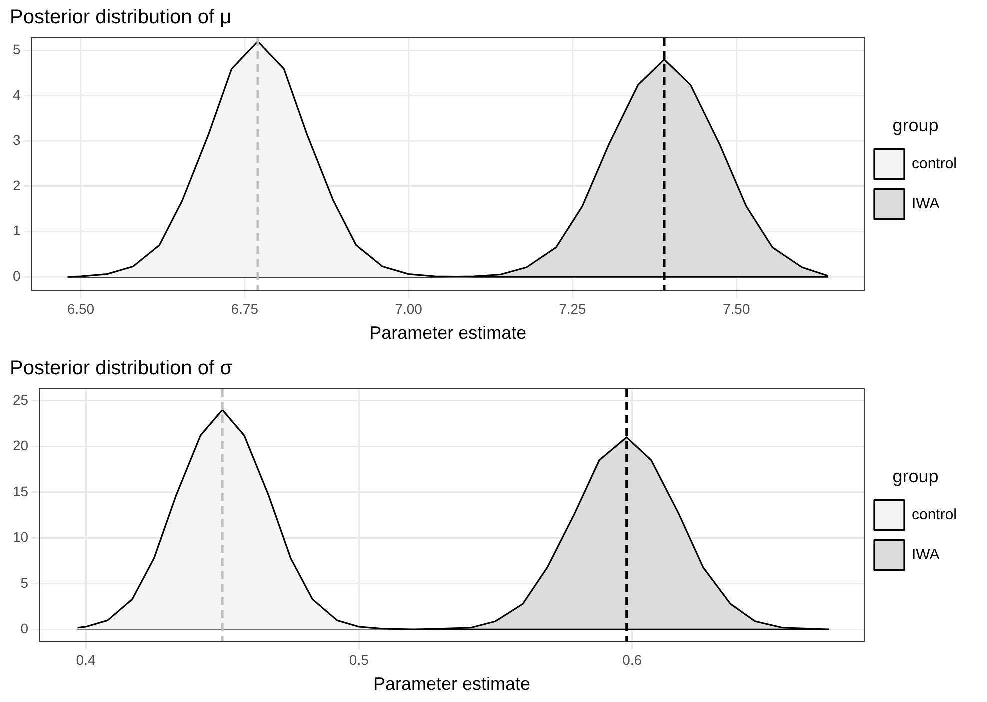 The image size is (987, 702). I want to click on y-tick-label: 2, so click(16, 185).